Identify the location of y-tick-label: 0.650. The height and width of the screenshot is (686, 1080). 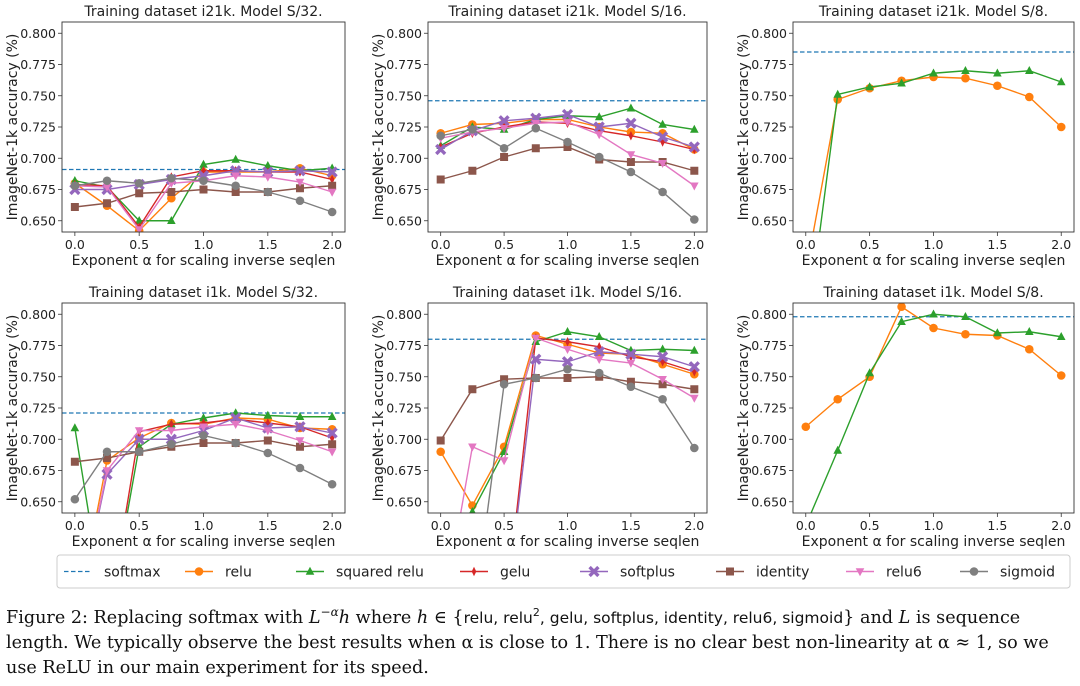
(769, 220).